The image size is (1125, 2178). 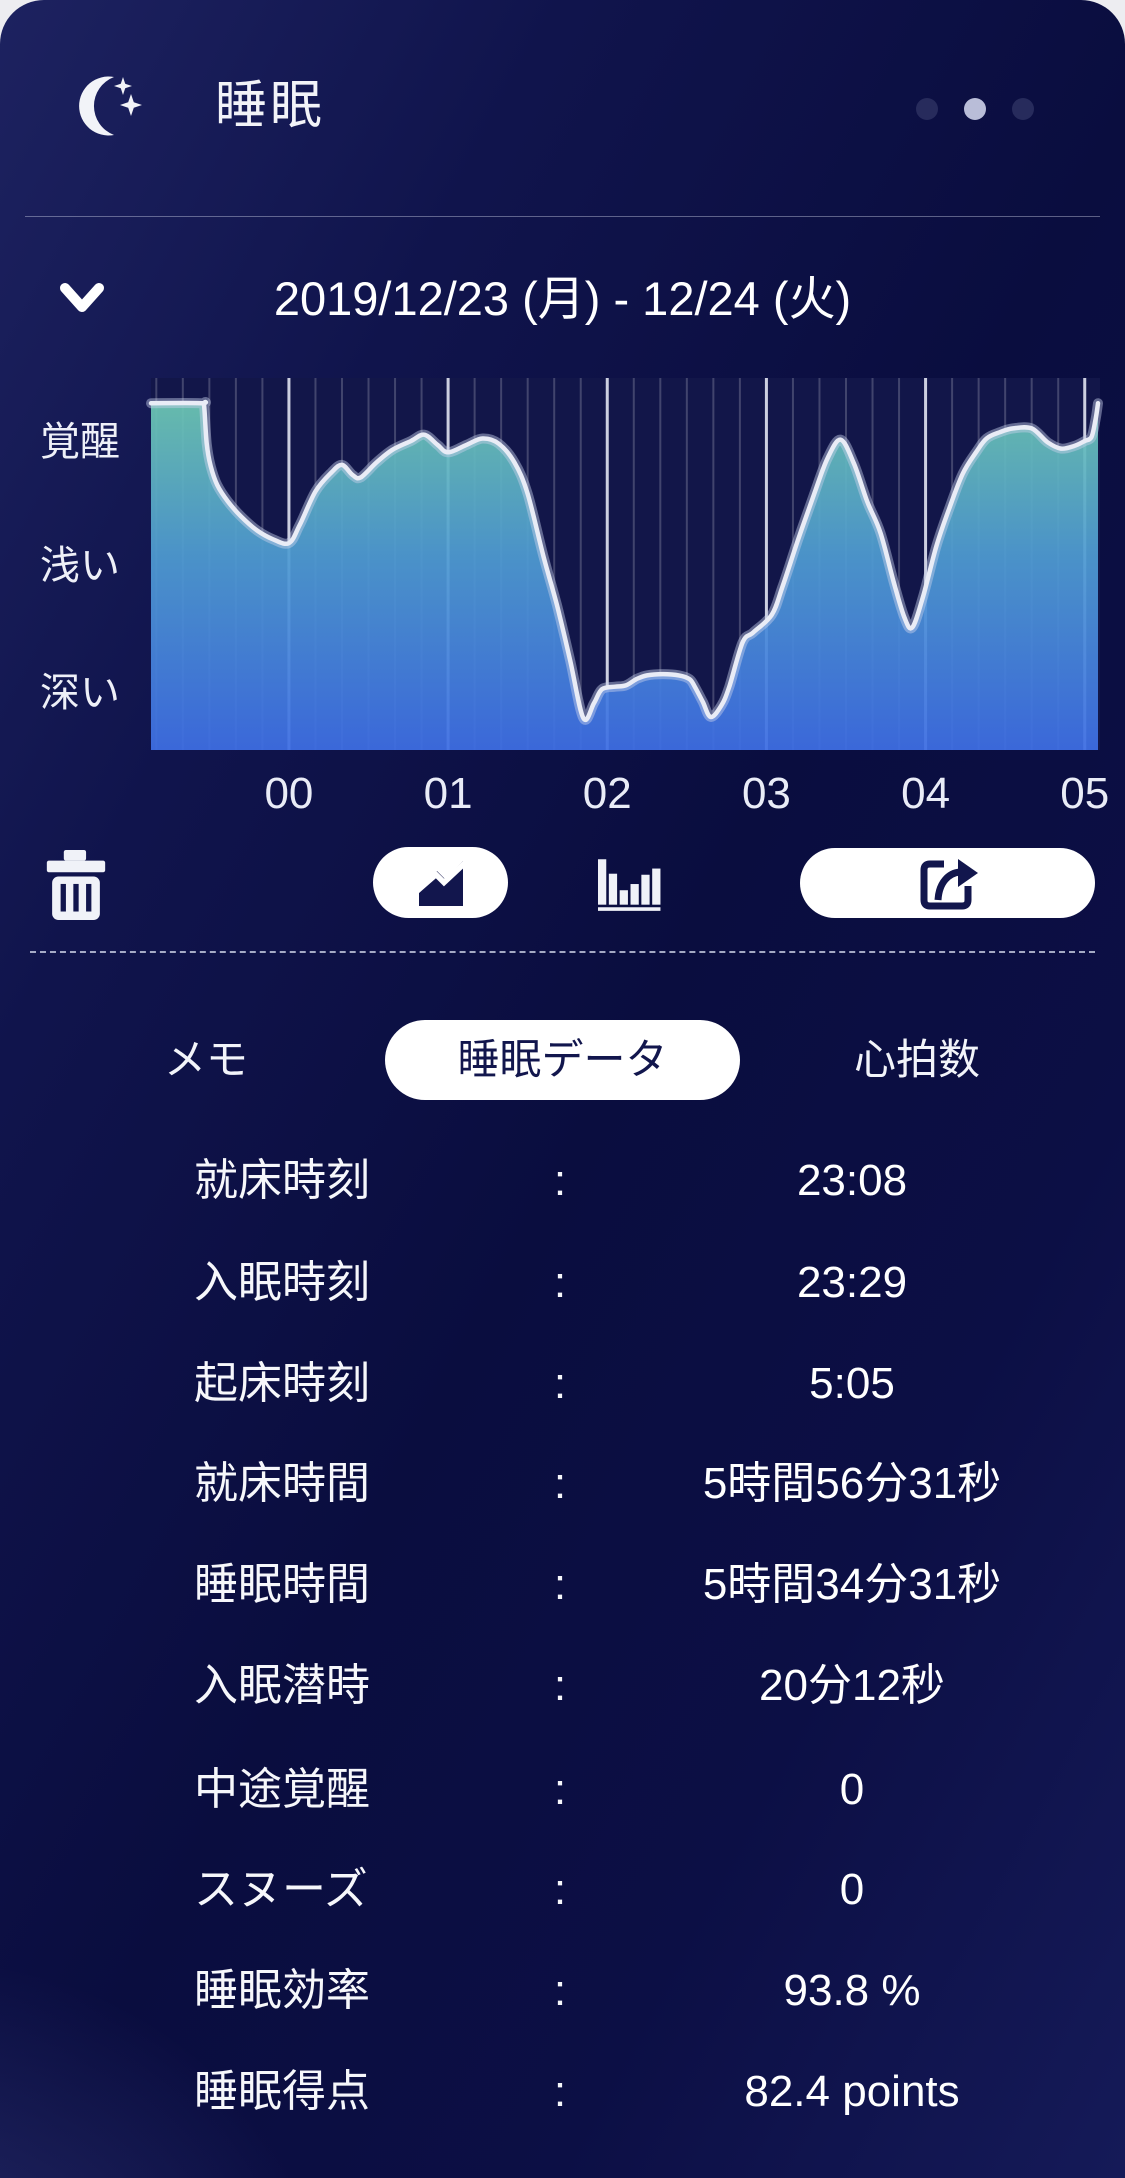 What do you see at coordinates (281, 1889) in the screenshot?
I see `stat-label: スヌーズ` at bounding box center [281, 1889].